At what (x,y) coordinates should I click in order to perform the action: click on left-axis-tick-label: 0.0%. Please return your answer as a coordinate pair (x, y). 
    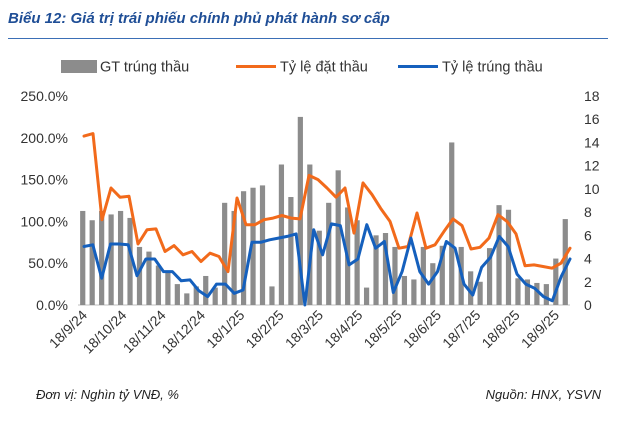
    Looking at the image, I should click on (52, 305).